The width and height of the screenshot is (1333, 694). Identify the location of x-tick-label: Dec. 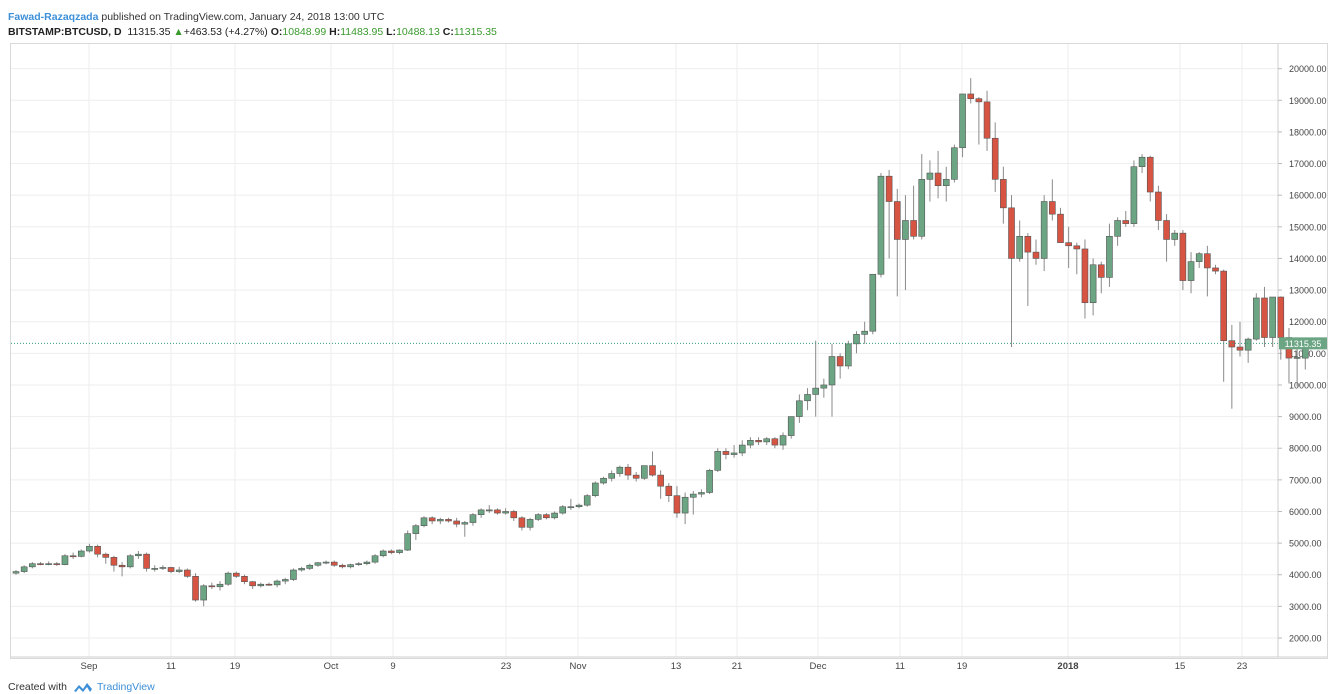
(818, 666).